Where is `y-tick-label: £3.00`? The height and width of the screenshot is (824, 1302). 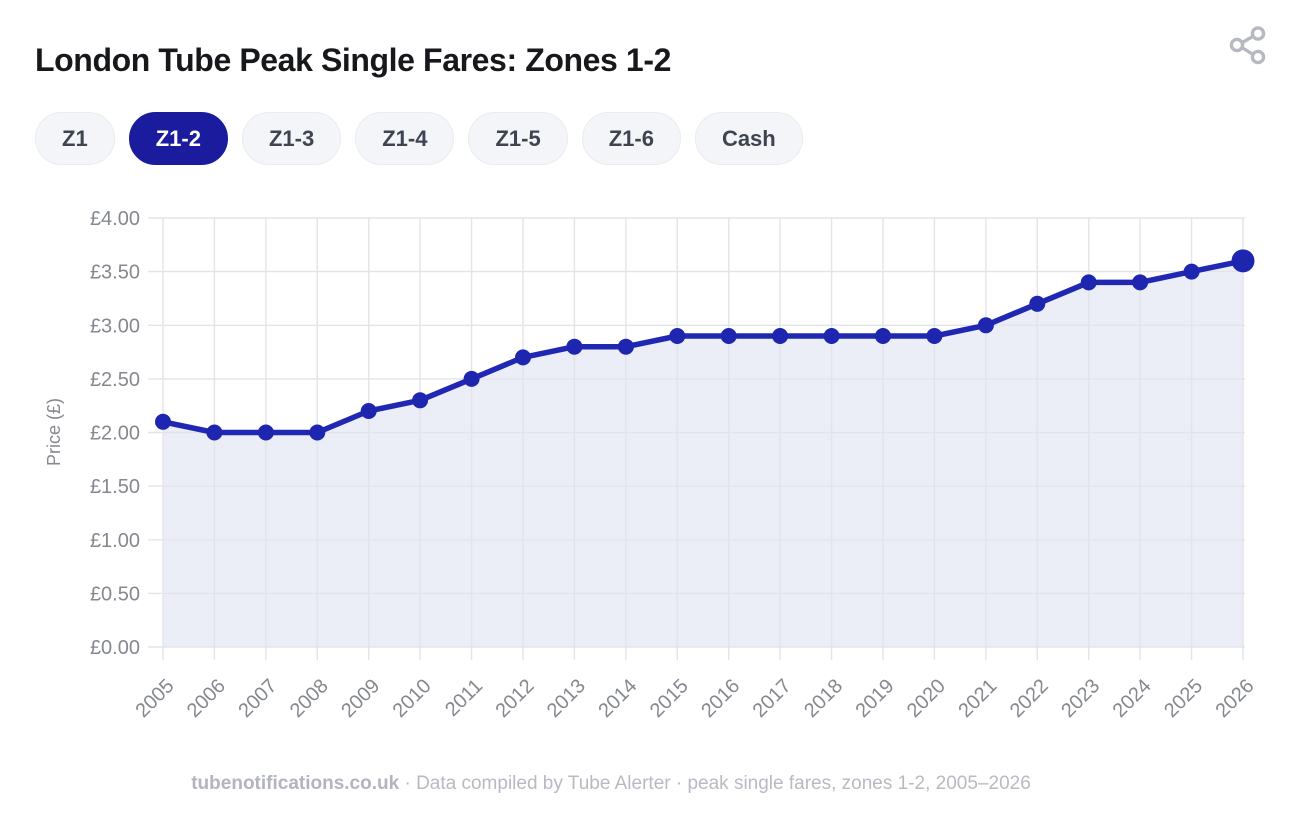 y-tick-label: £3.00 is located at coordinates (115, 326).